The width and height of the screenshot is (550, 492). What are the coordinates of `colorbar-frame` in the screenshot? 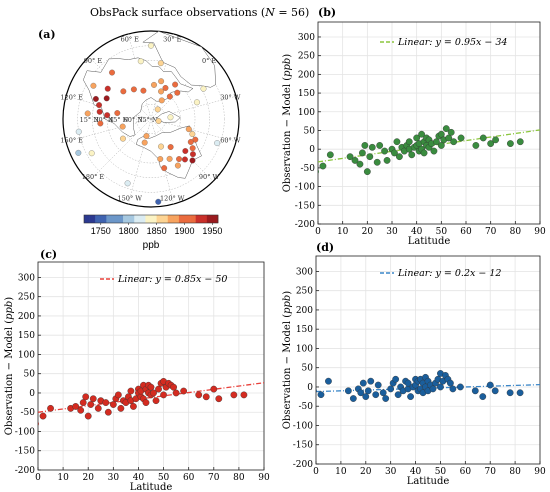 It's located at (151, 219).